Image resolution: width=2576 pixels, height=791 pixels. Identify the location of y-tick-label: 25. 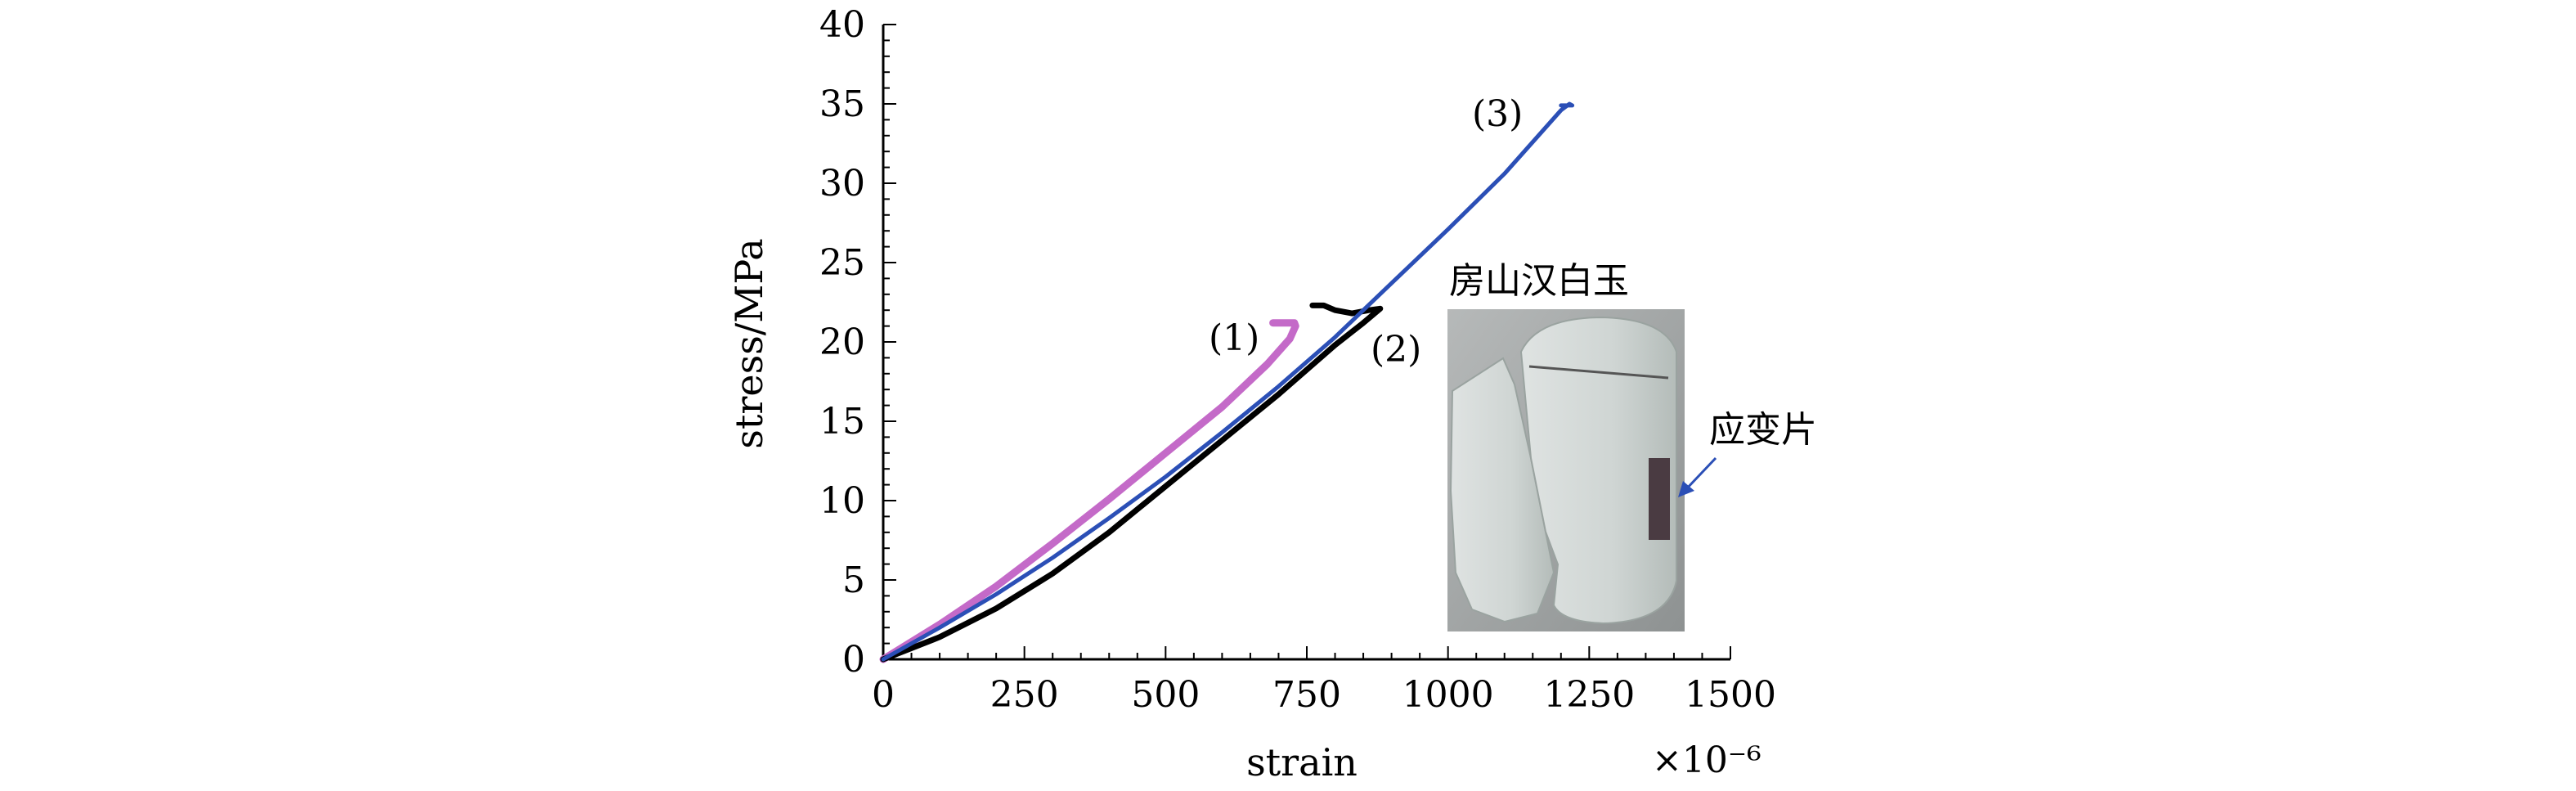
(842, 263).